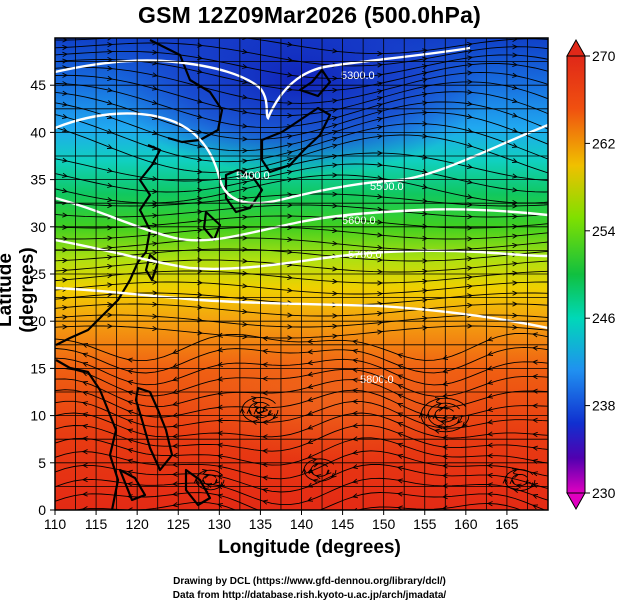 This screenshot has width=619, height=605. What do you see at coordinates (604, 231) in the screenshot?
I see `colorbar-label: 254` at bounding box center [604, 231].